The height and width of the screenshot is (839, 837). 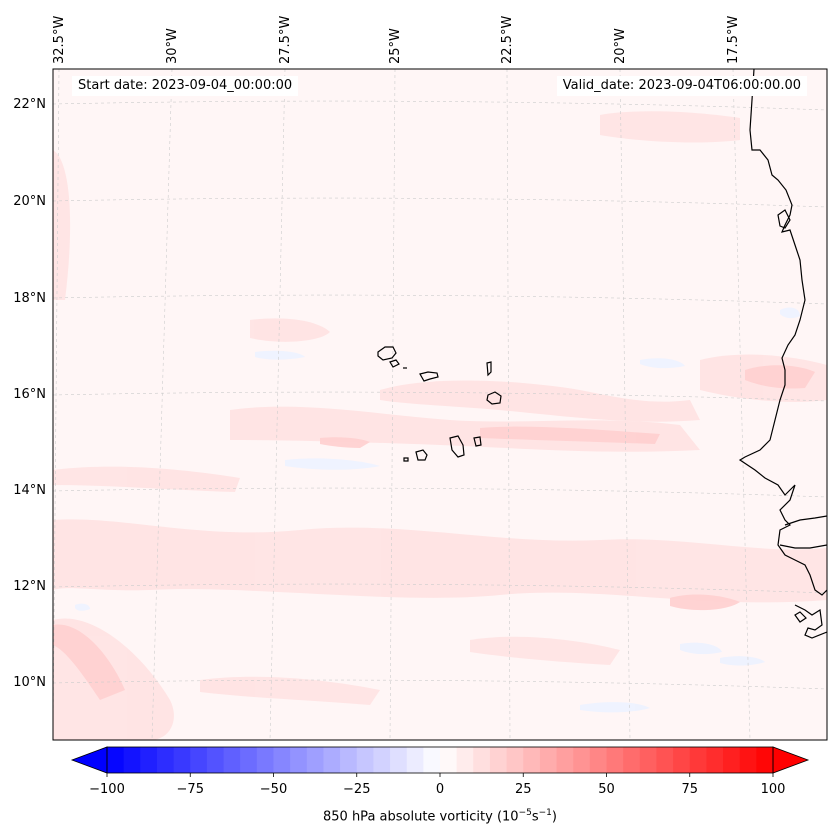 What do you see at coordinates (394, 363) in the screenshot?
I see `island-sao-vicente` at bounding box center [394, 363].